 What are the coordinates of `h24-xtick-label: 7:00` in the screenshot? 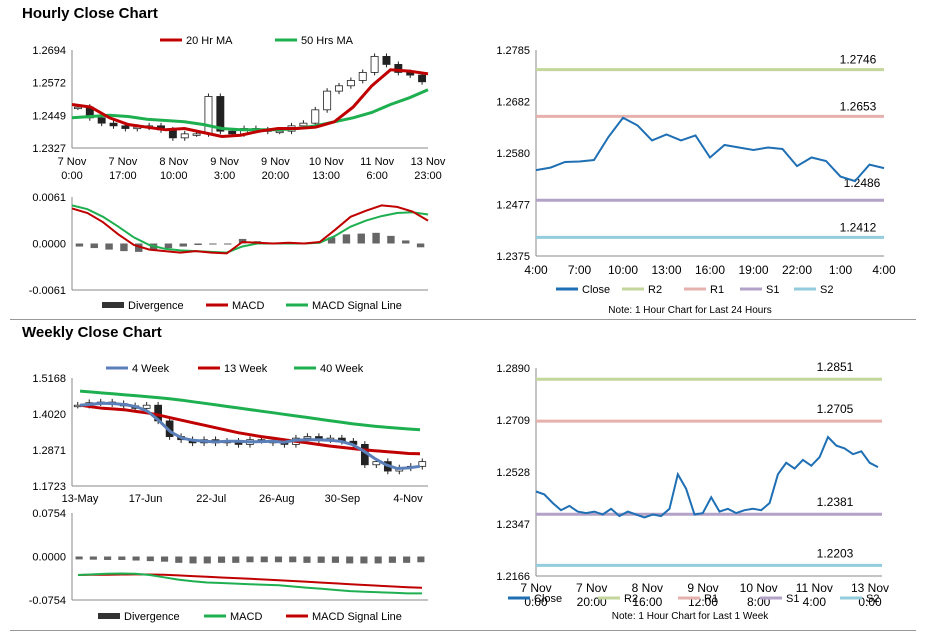 It's located at (580, 270).